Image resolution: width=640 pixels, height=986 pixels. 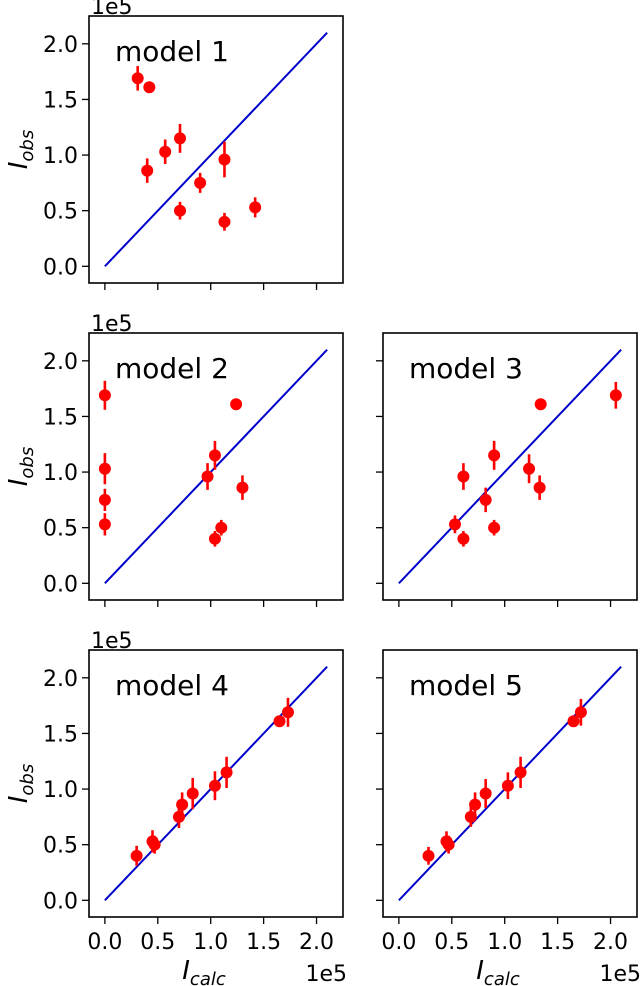 I want to click on model-5-x-exponent-label: 1e5, so click(x=619, y=974).